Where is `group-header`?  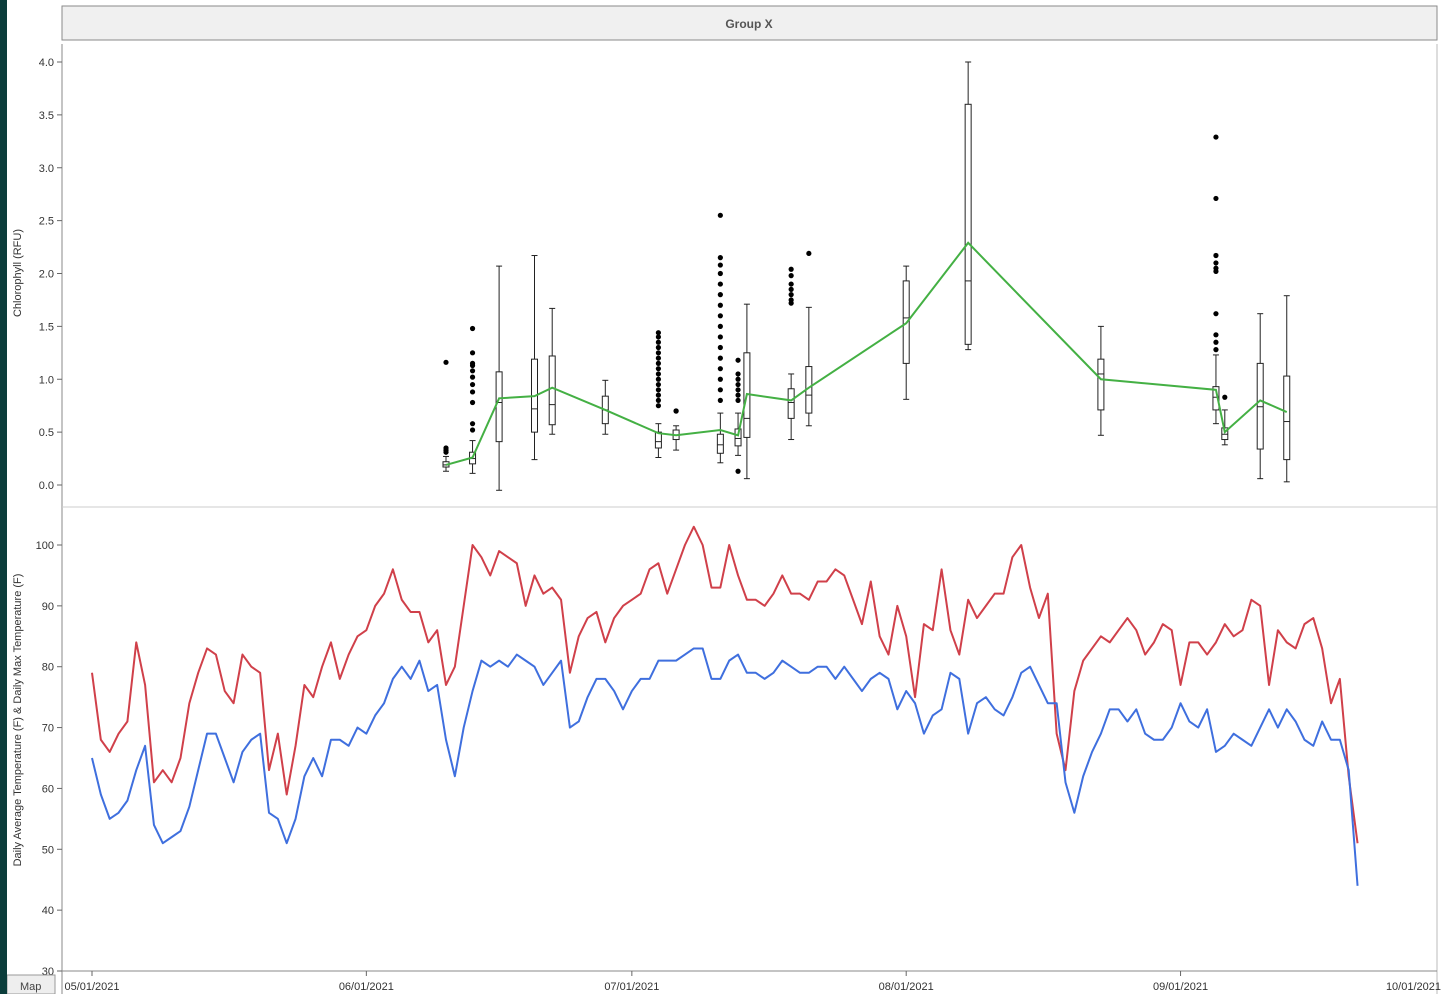
group-header is located at coordinates (749, 23).